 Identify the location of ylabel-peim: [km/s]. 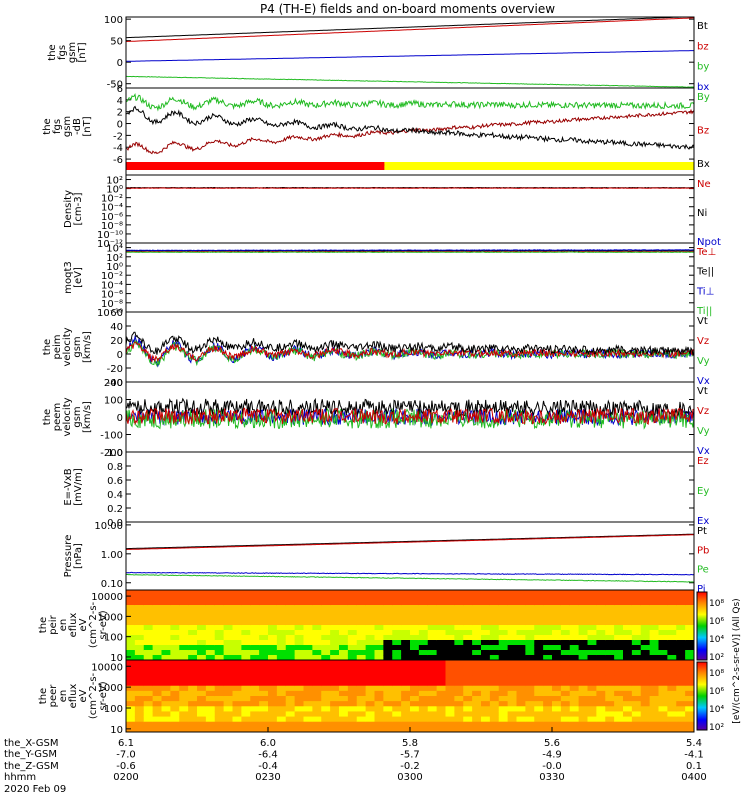
(87, 347).